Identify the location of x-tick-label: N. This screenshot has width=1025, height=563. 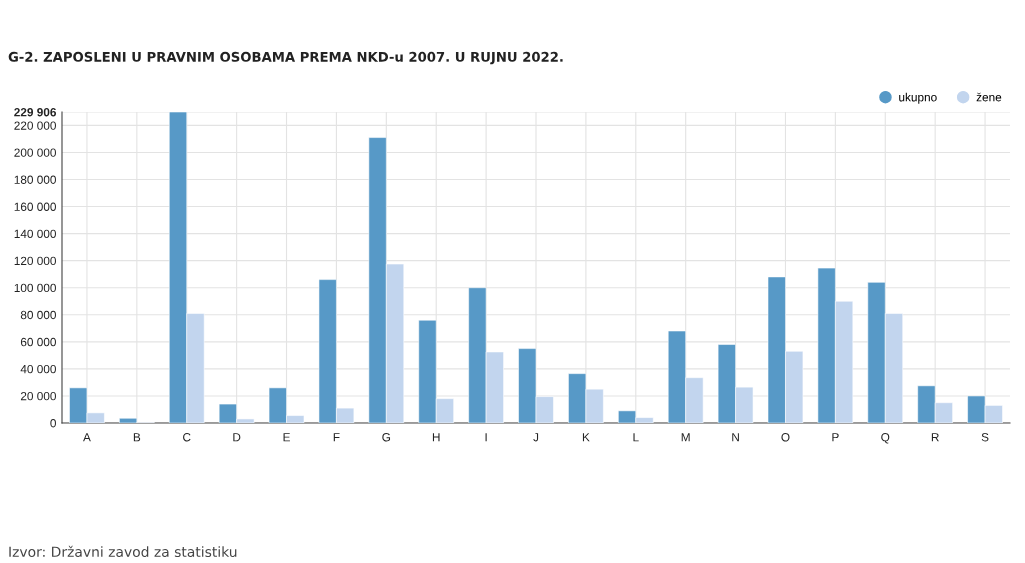
(735, 437).